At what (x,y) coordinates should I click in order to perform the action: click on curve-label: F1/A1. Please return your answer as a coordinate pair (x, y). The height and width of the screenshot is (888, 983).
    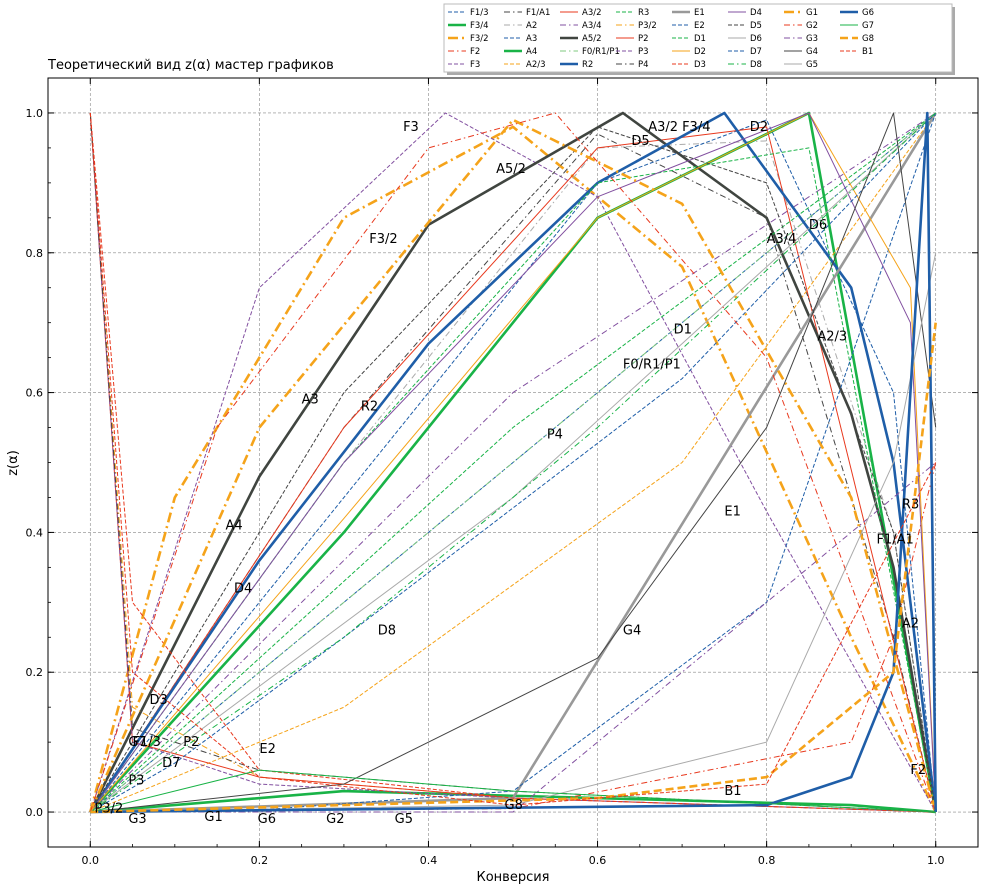
    Looking at the image, I should click on (895, 539).